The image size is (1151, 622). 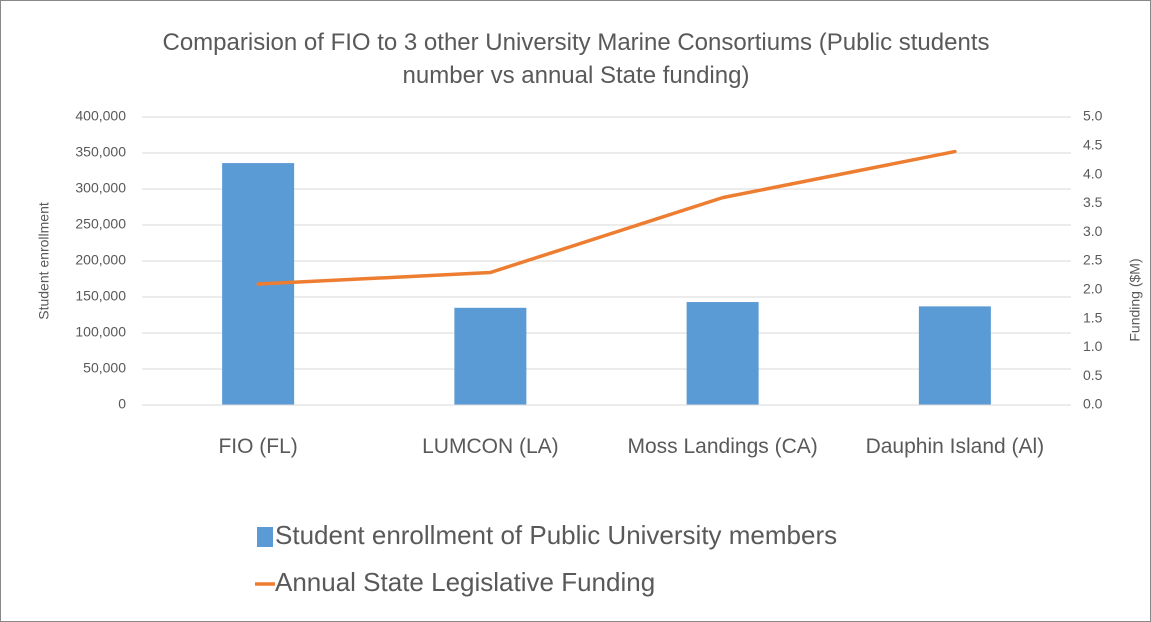 I want to click on y2-tick-label: 0.5, so click(x=1093, y=375).